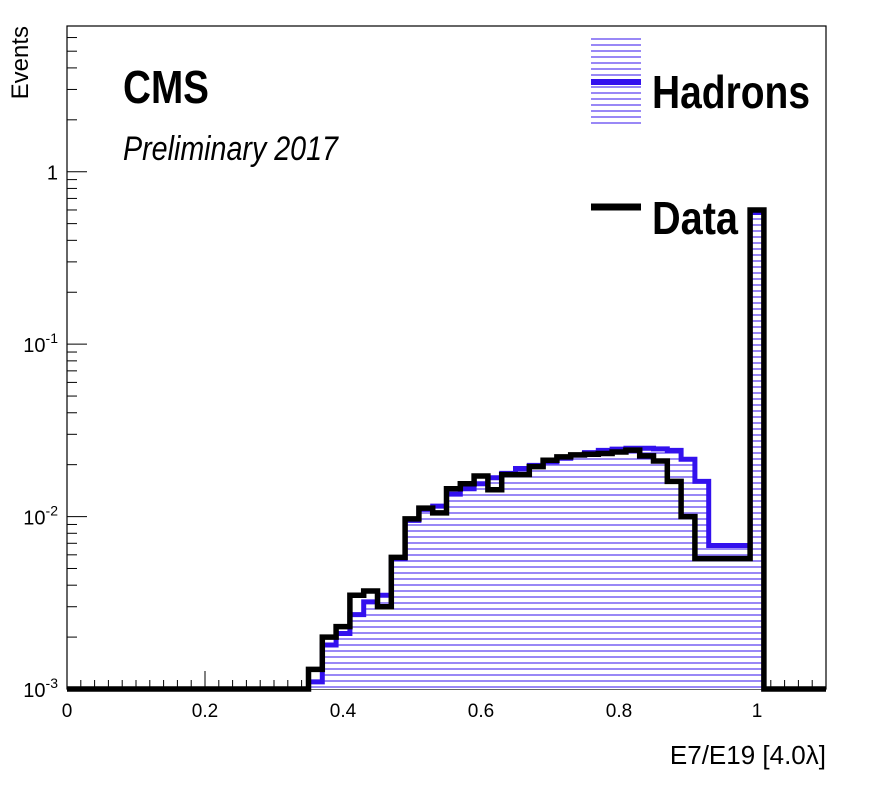  Describe the element at coordinates (748, 755) in the screenshot. I see `x-axis-label: E7/E19 [4.0λ]` at that location.